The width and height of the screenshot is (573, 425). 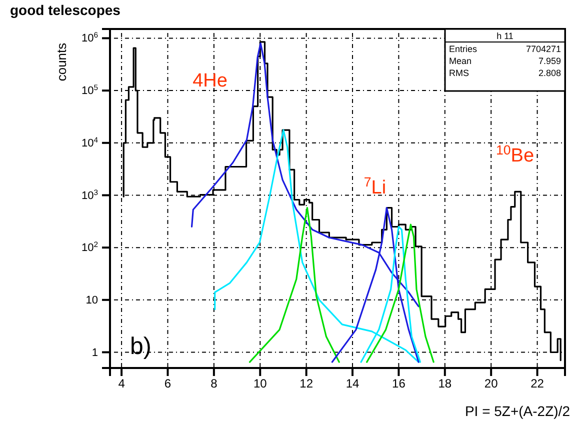 I want to click on text: Entries 7704271, so click(x=505, y=49).